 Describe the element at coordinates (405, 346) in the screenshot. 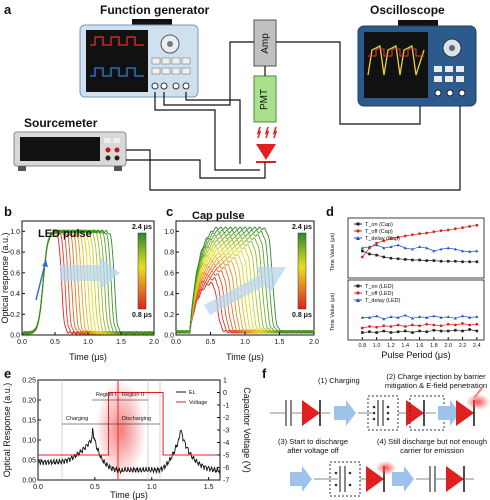

I see `x-tick-label: 1.4` at that location.